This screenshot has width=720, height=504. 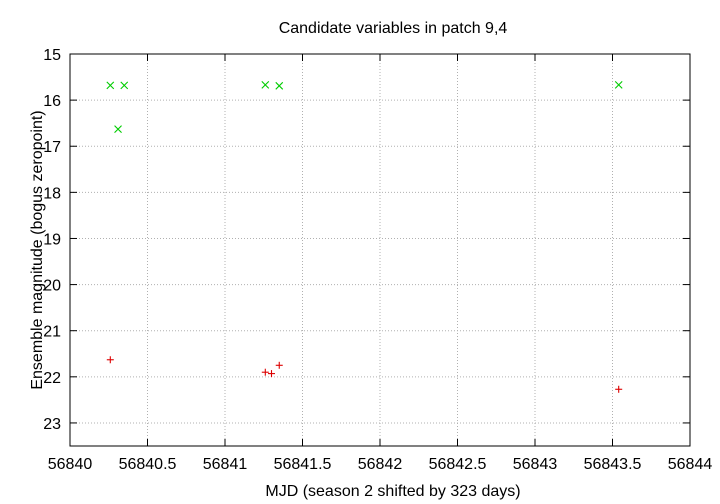 What do you see at coordinates (52, 147) in the screenshot?
I see `y-tick-label: 17` at bounding box center [52, 147].